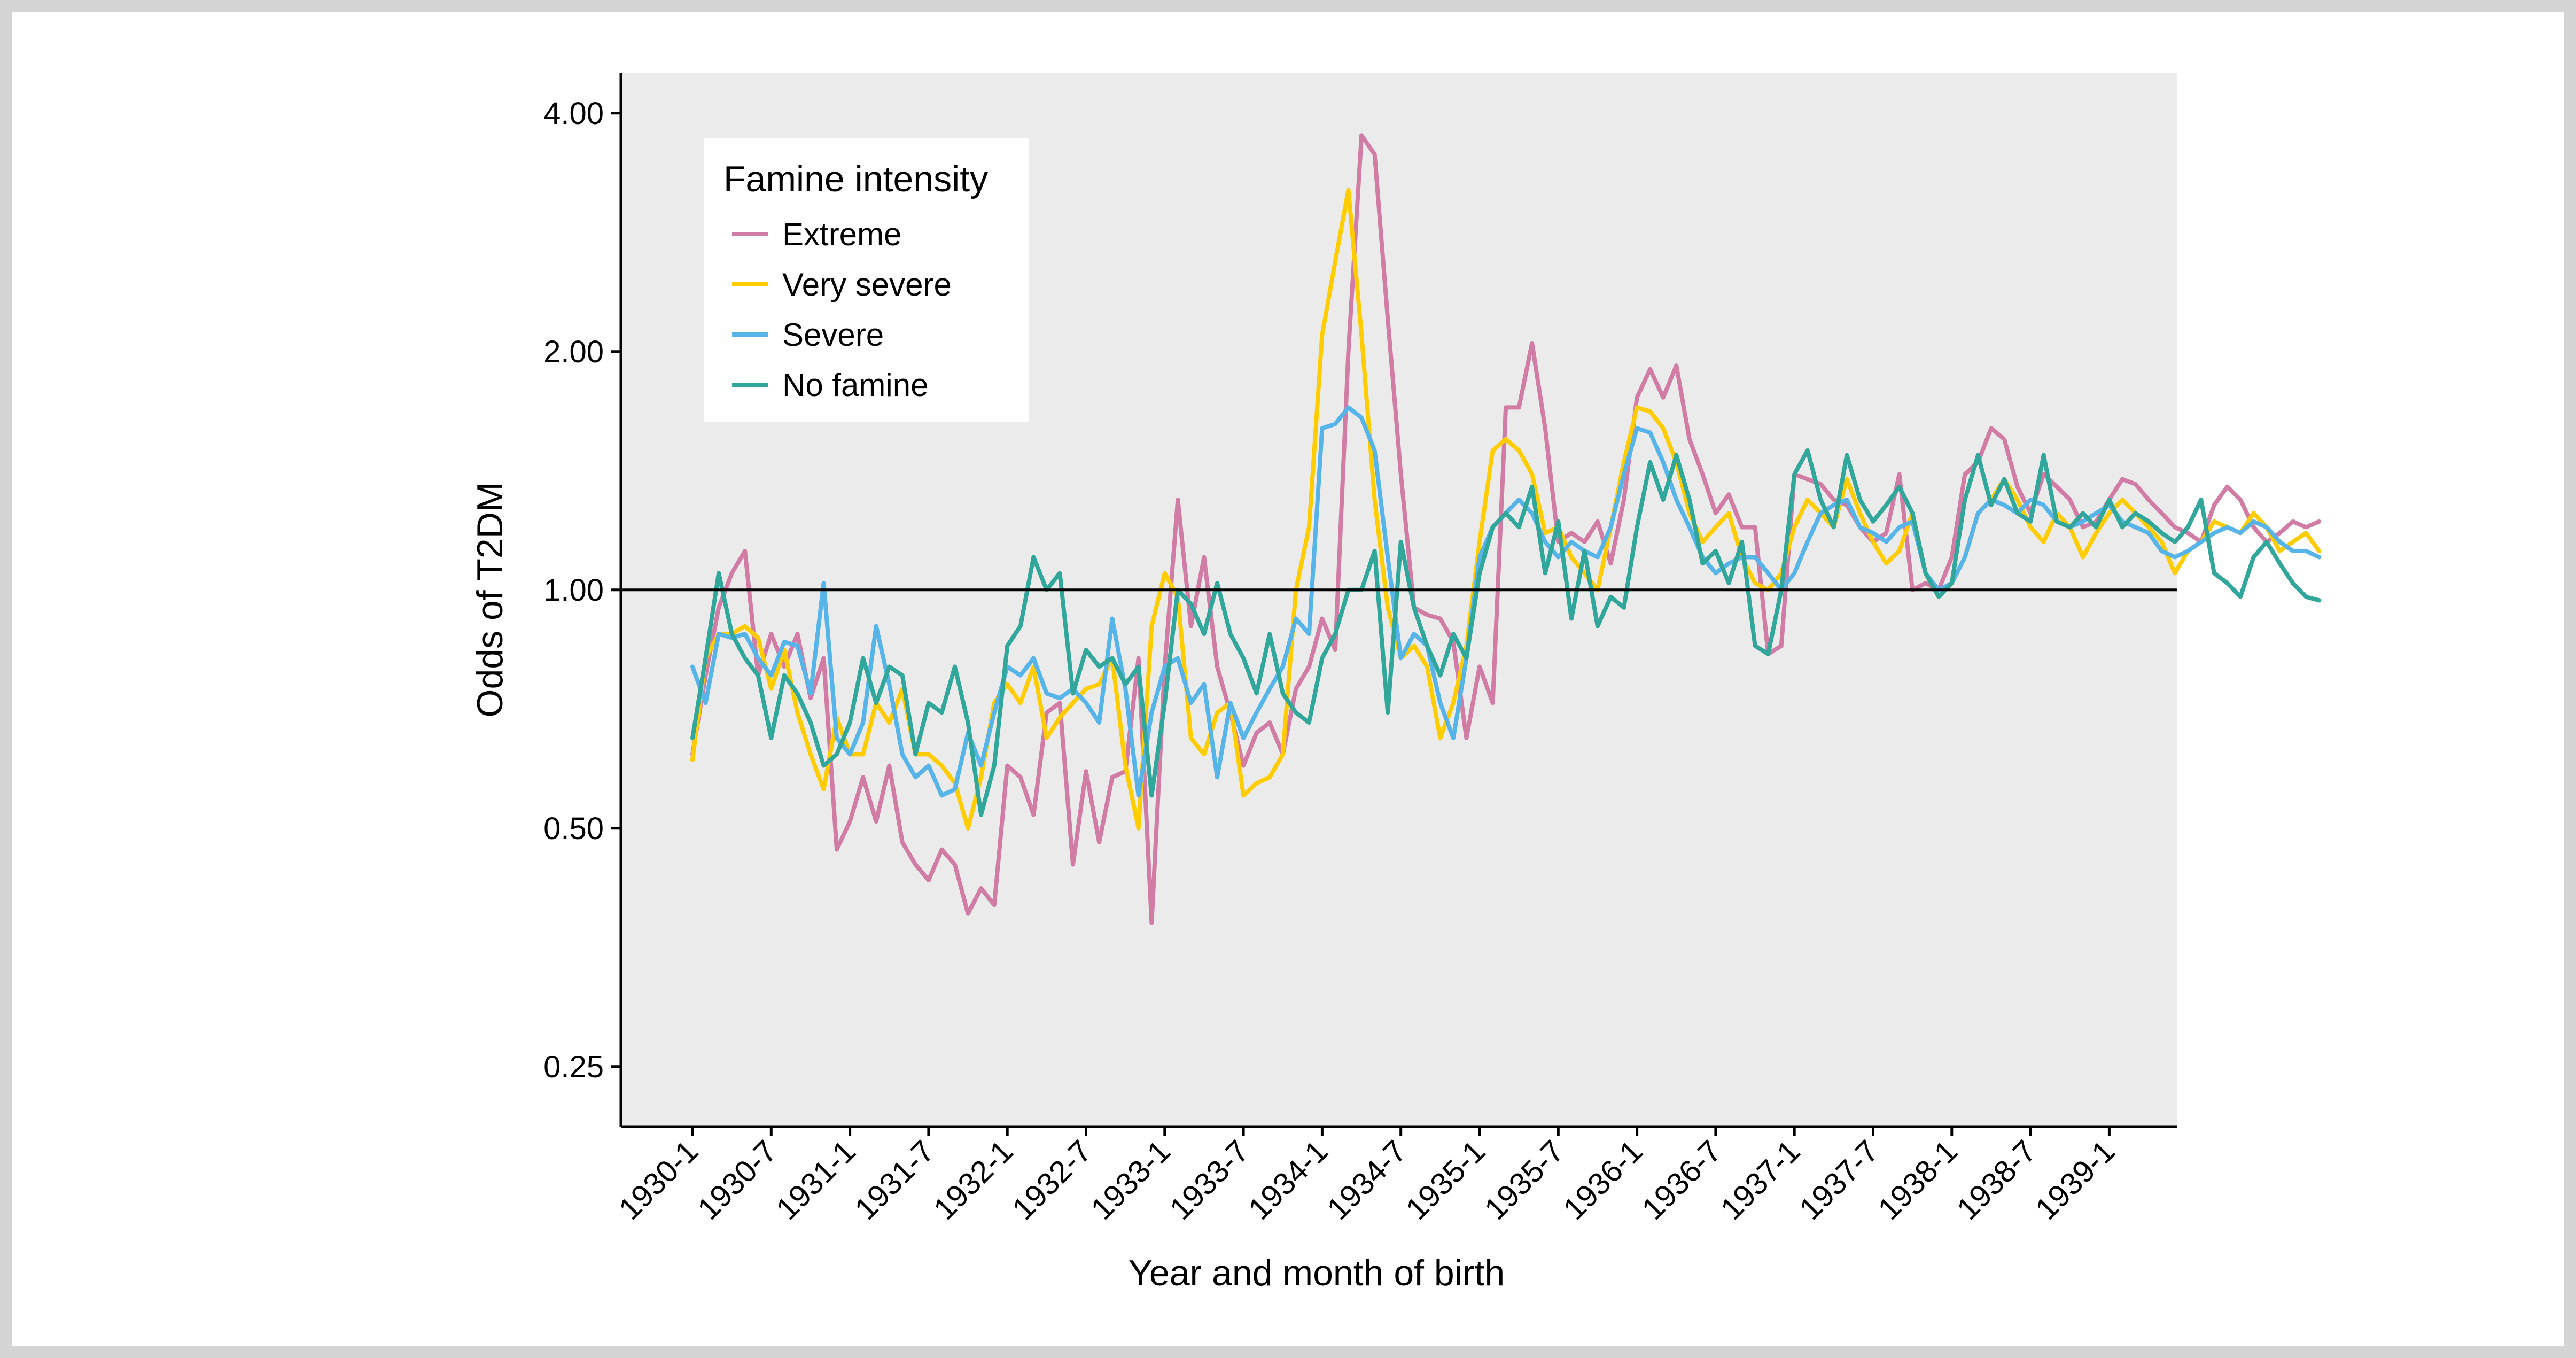 The width and height of the screenshot is (2576, 1358). Describe the element at coordinates (1681, 1180) in the screenshot. I see `x-tick-label: 1936-7` at that location.